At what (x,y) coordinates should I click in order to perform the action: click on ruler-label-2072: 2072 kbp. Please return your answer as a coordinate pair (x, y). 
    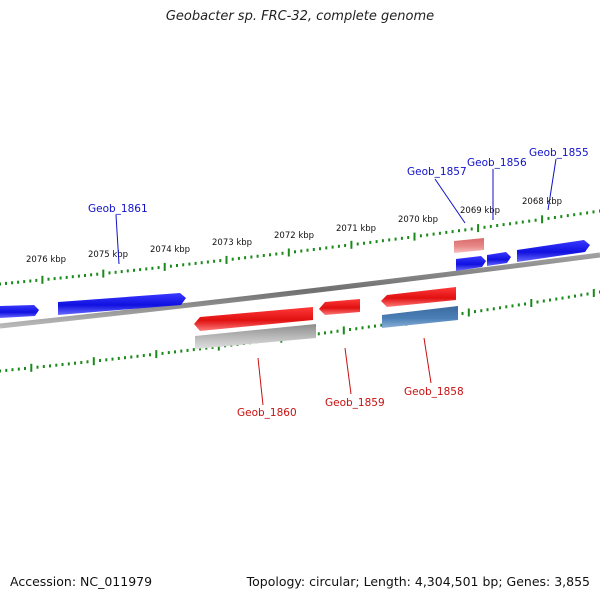
    Looking at the image, I should click on (294, 236).